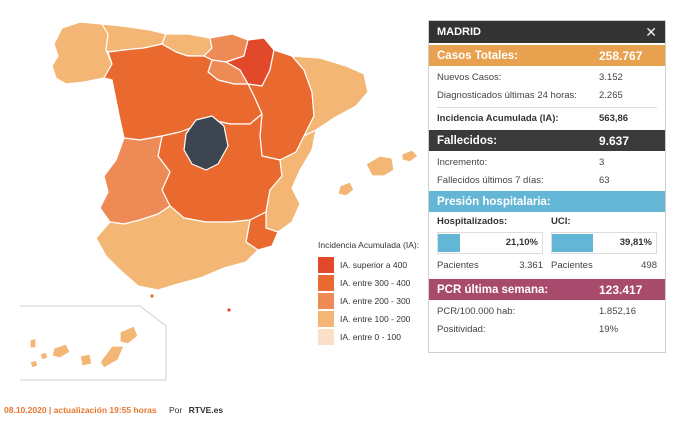 The image size is (680, 432). I want to click on legend-item: IA. entre 100 - 200, so click(372, 318).